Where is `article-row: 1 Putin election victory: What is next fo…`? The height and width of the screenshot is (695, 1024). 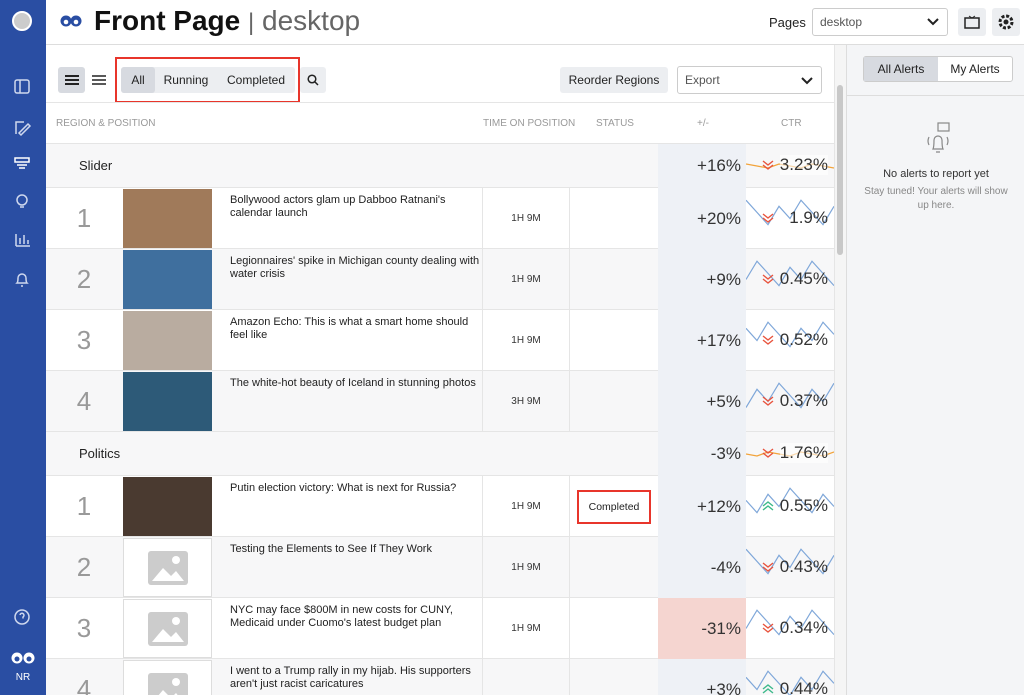 article-row: 1 Putin election victory: What is next fo… is located at coordinates (440, 506).